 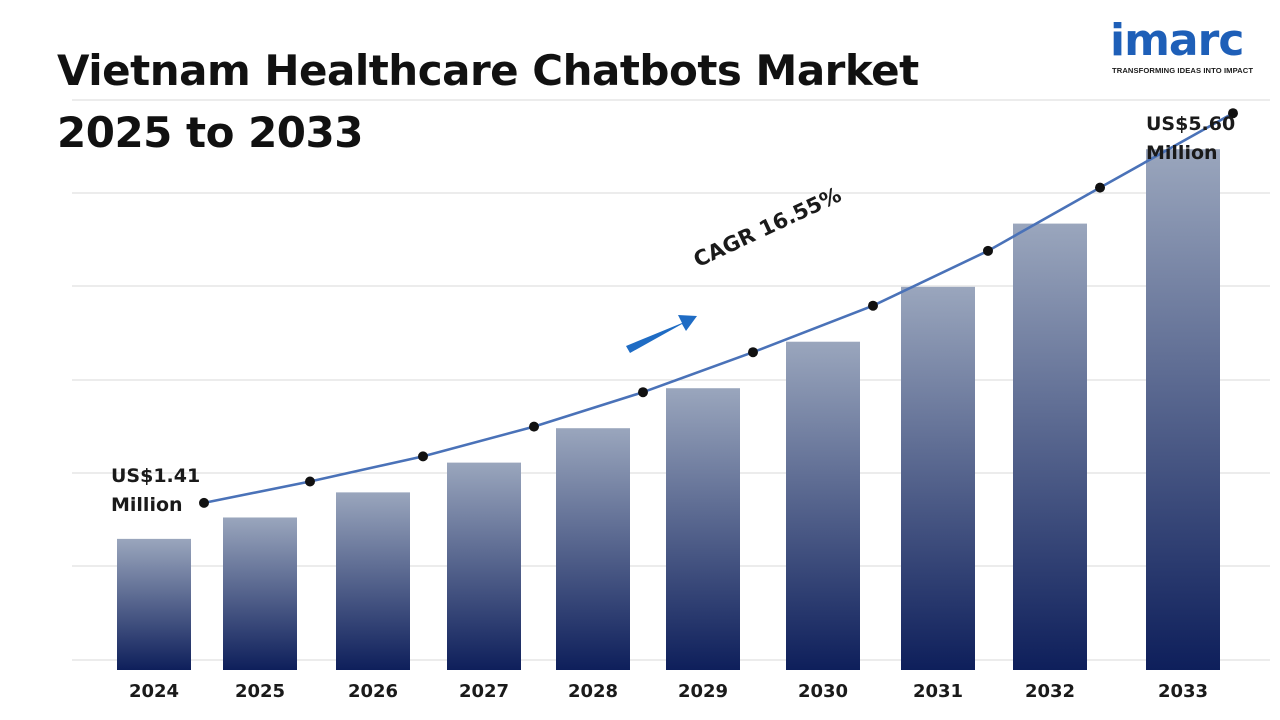 What do you see at coordinates (1100, 187) in the screenshot?
I see `trend-marker-2032` at bounding box center [1100, 187].